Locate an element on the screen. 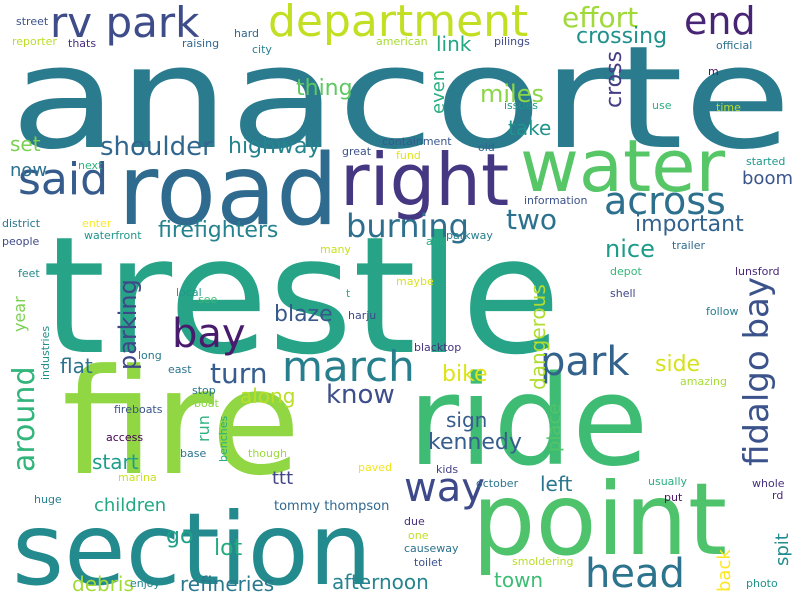 The height and width of the screenshot is (600, 800). word: city is located at coordinates (262, 49).